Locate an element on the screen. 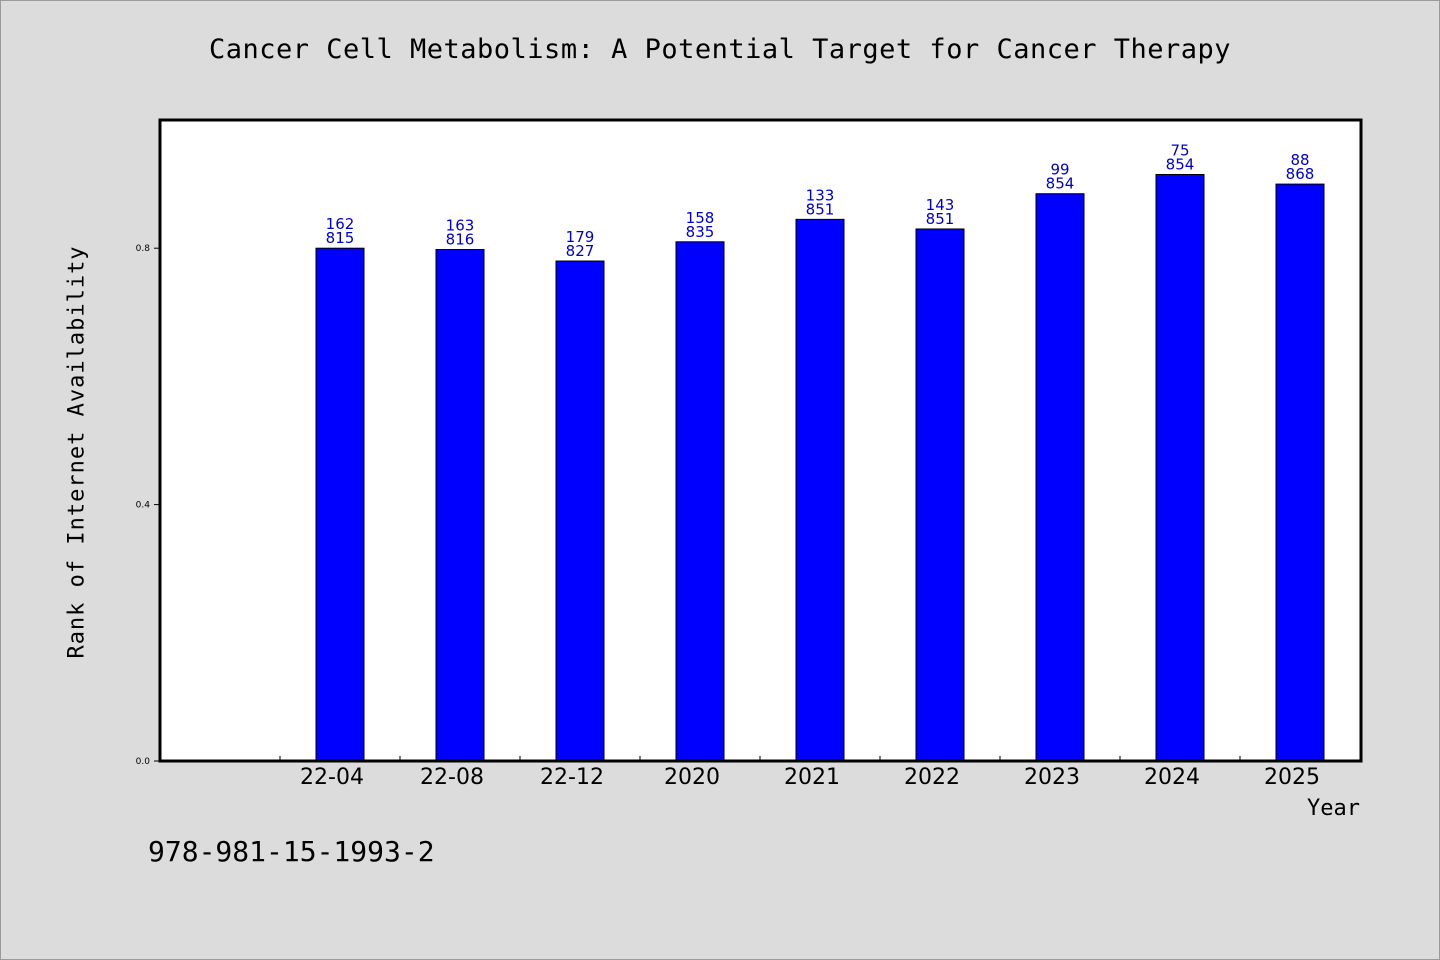 The height and width of the screenshot is (960, 1440). bar-2023 is located at coordinates (1060, 477).